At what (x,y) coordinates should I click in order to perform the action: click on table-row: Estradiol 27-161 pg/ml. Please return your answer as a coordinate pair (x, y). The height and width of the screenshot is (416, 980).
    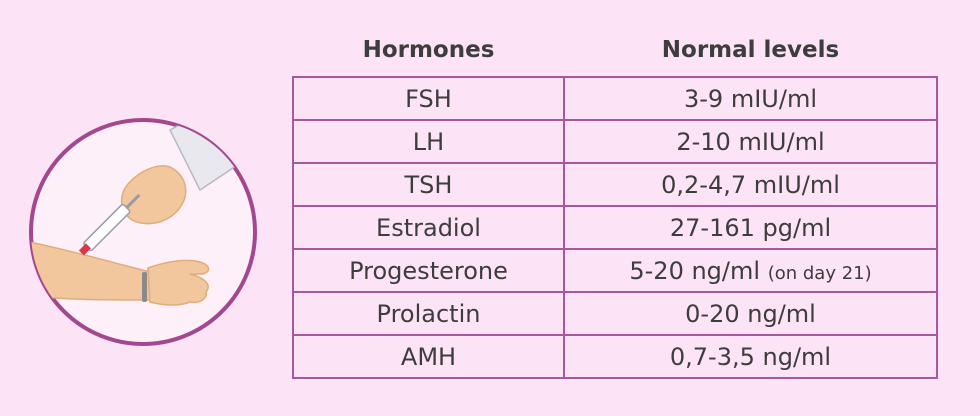
    Looking at the image, I should click on (615, 227).